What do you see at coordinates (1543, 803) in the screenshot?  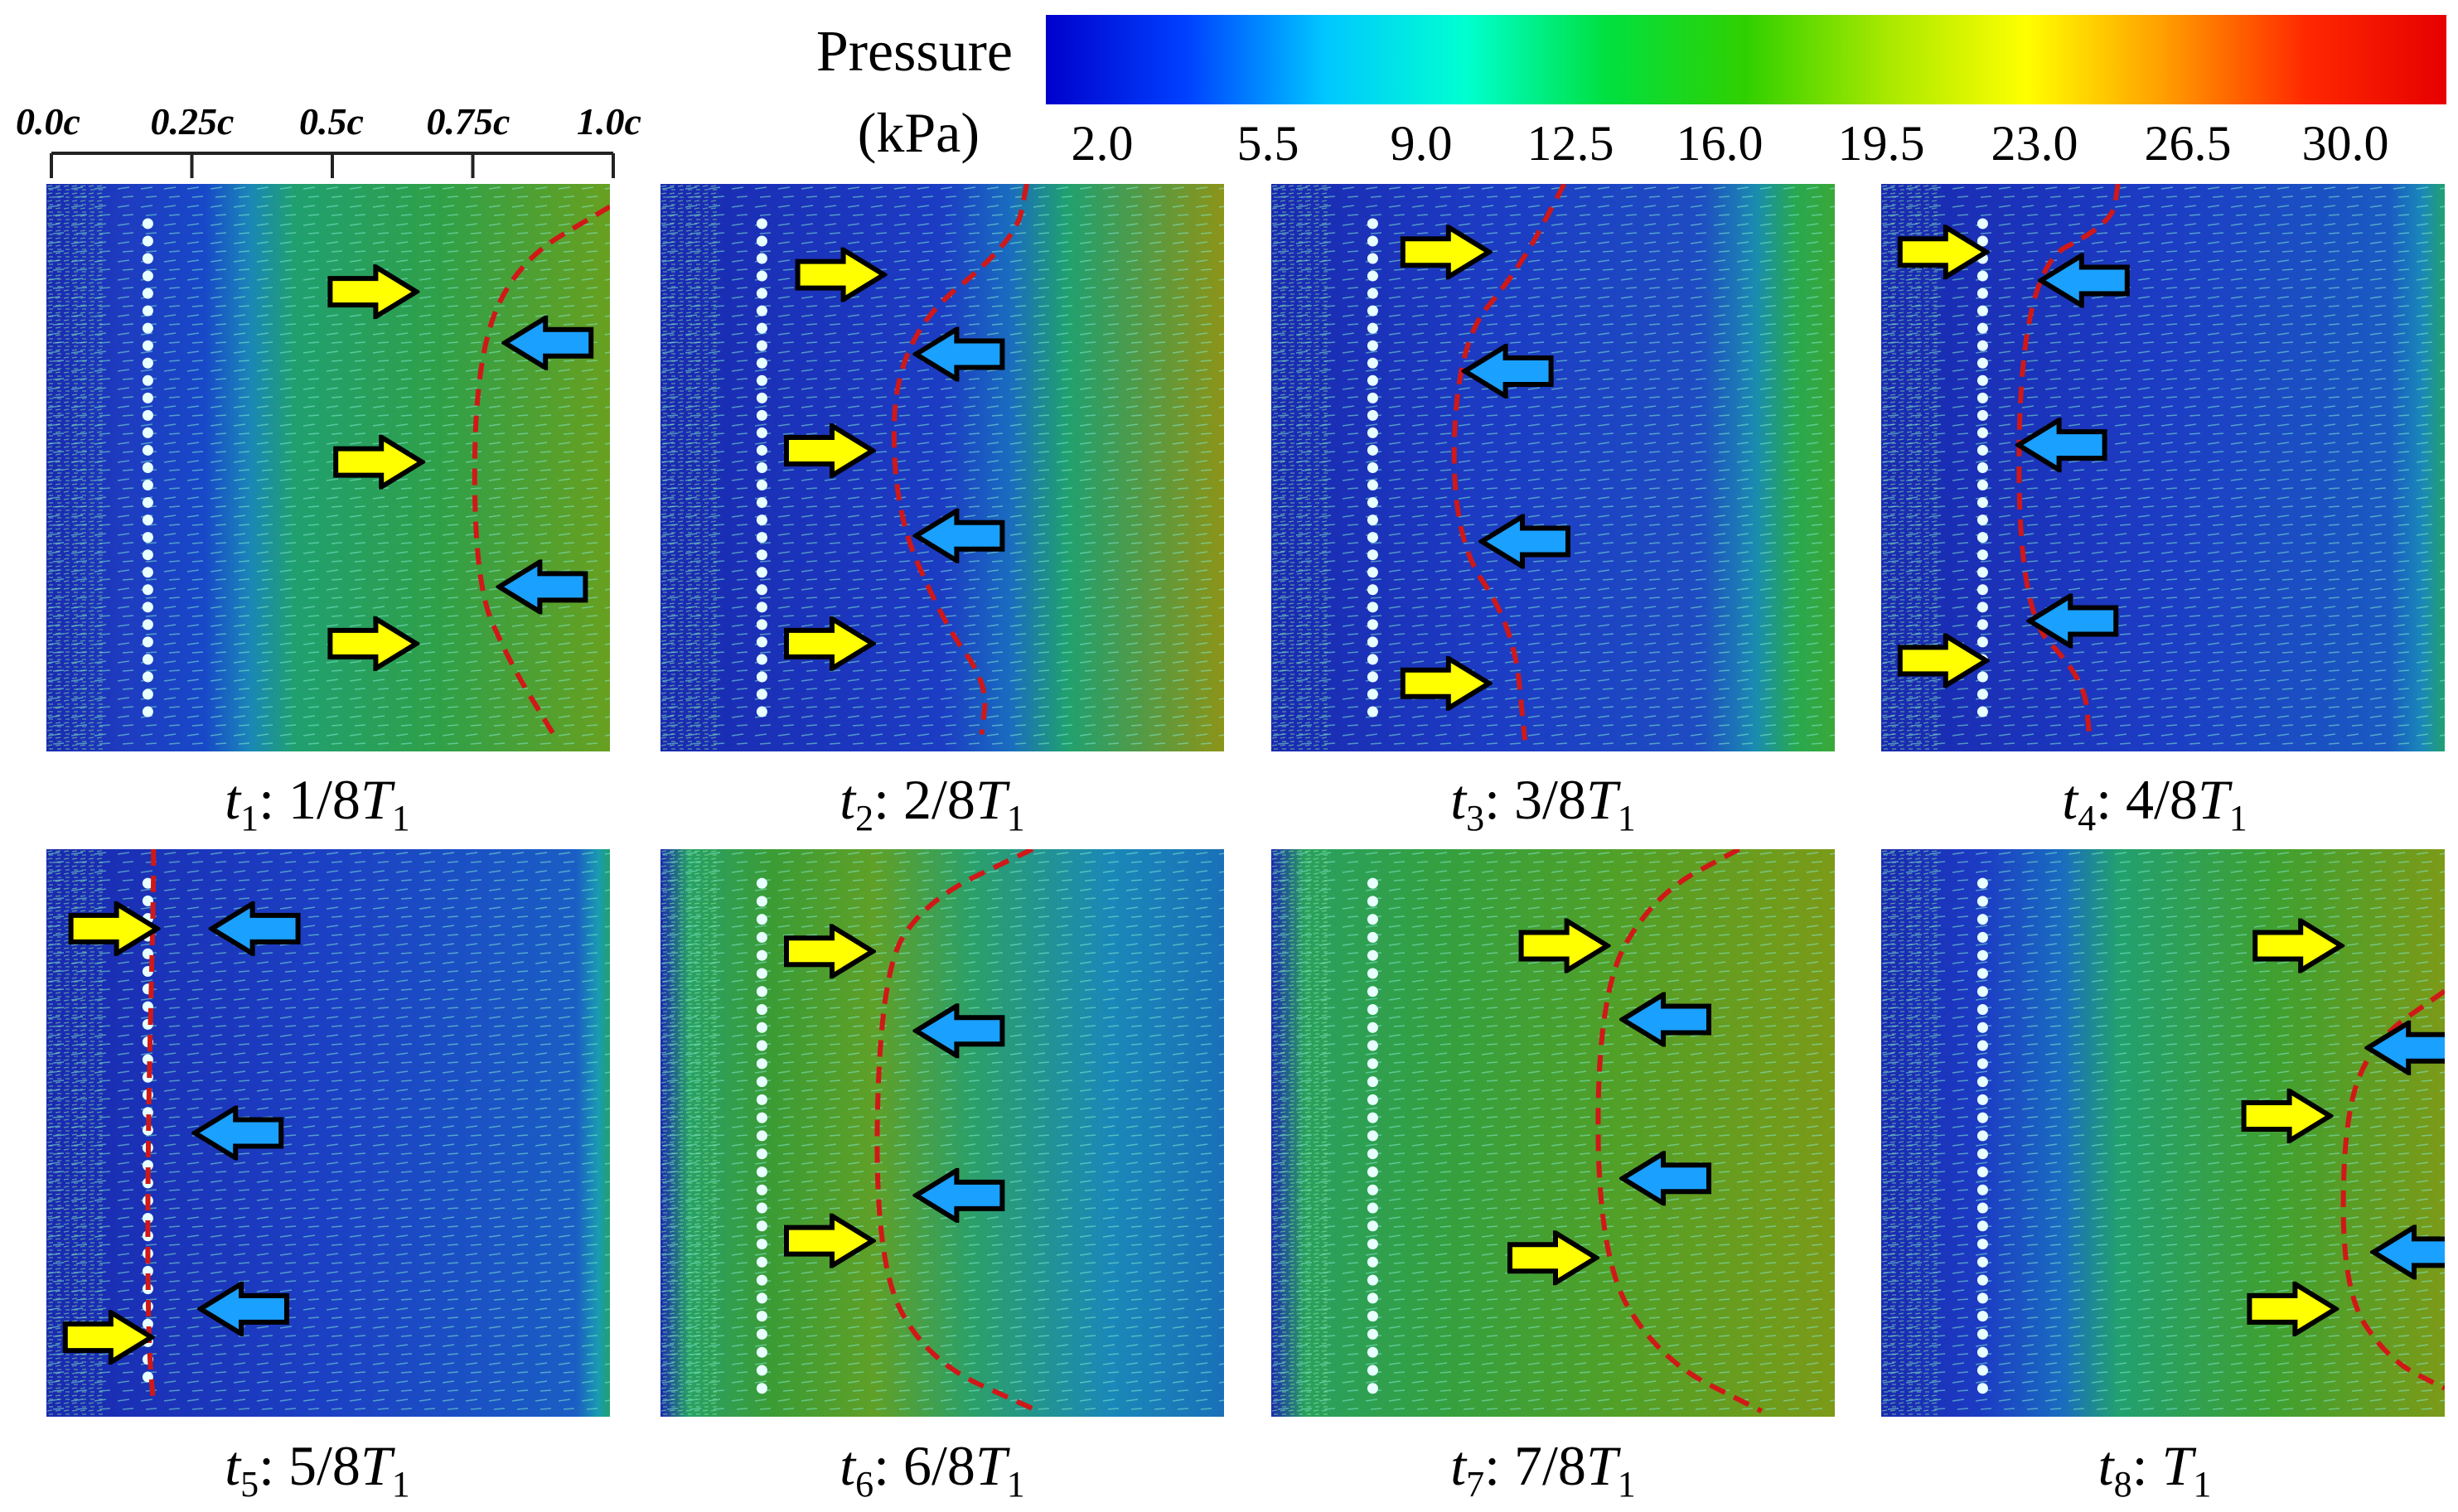 I see `caption-t3: t3: 3/8T1` at bounding box center [1543, 803].